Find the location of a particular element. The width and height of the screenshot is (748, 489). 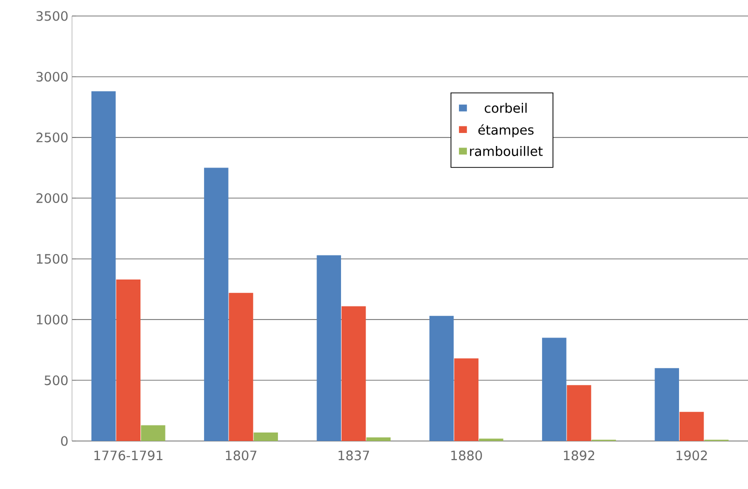

y-tick-label: 3000 is located at coordinates (52, 77).